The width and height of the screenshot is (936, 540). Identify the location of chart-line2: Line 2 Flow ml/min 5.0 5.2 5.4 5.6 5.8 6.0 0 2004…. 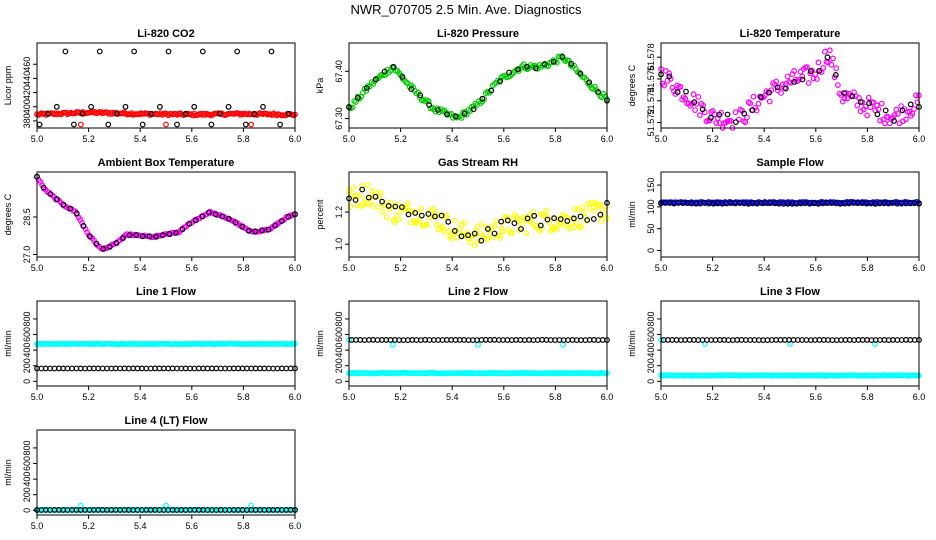
(464, 344).